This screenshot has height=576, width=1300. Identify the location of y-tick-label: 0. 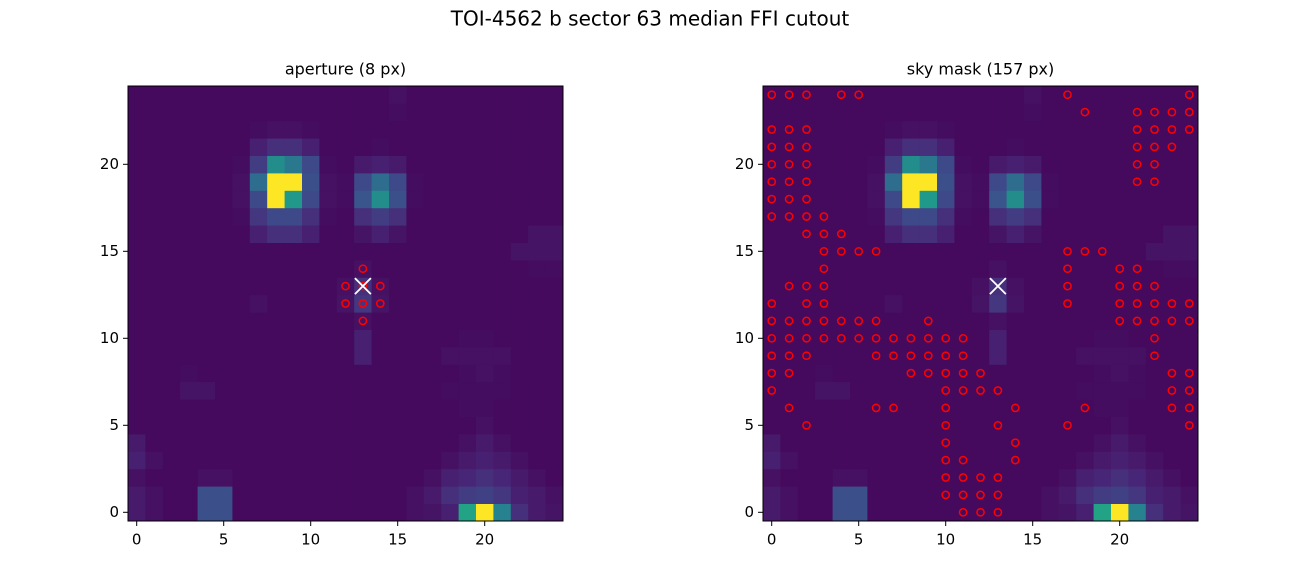
(114, 512).